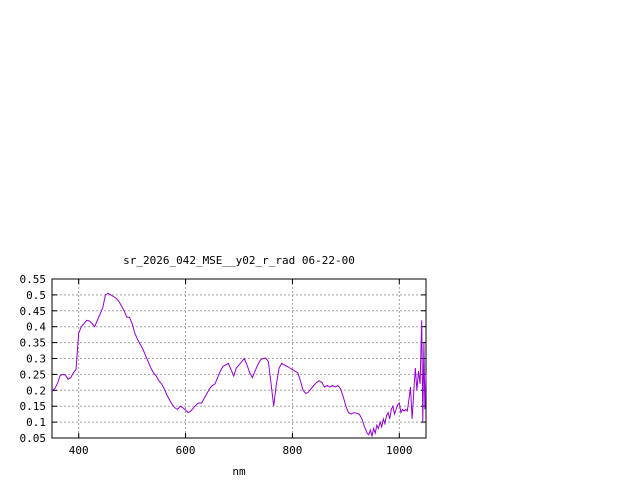 The image size is (640, 480). What do you see at coordinates (33, 406) in the screenshot?
I see `y-tick-label: 0.15` at bounding box center [33, 406].